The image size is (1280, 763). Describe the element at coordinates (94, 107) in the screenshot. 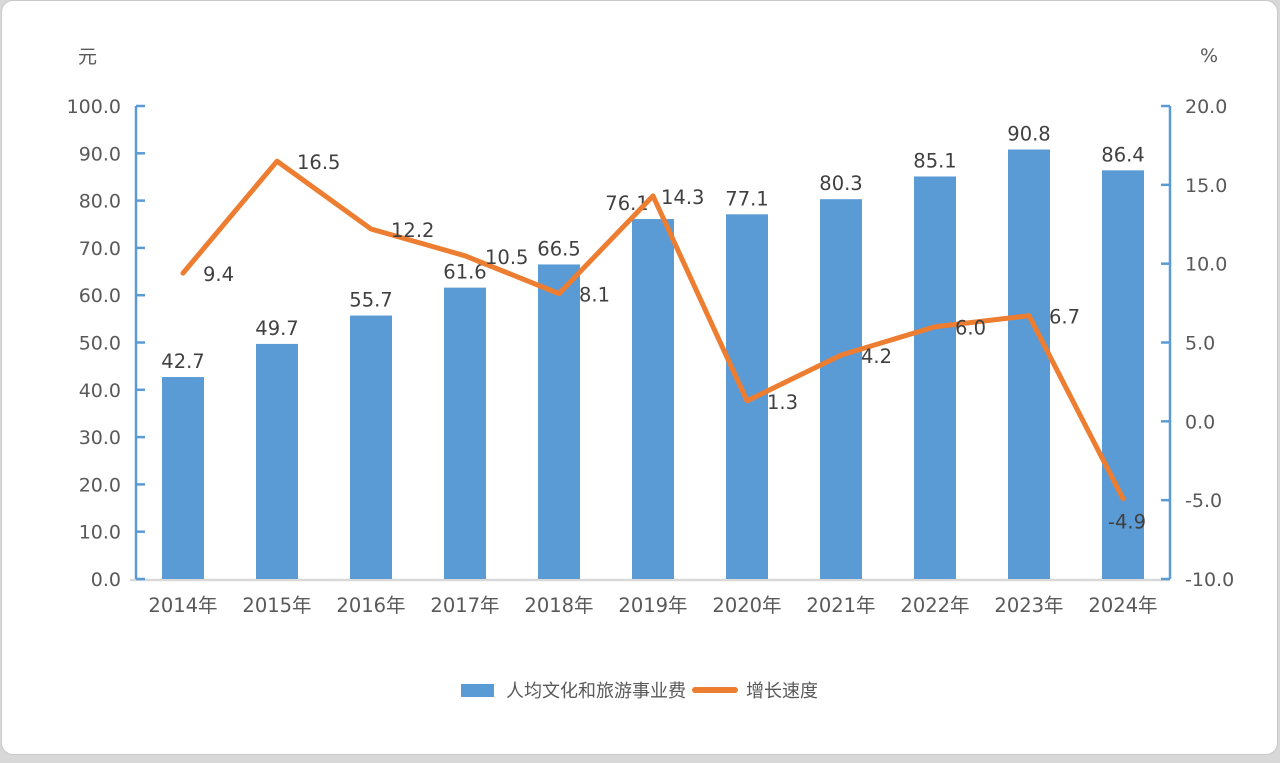

I see `left-axis-tick-label: 100.0` at that location.